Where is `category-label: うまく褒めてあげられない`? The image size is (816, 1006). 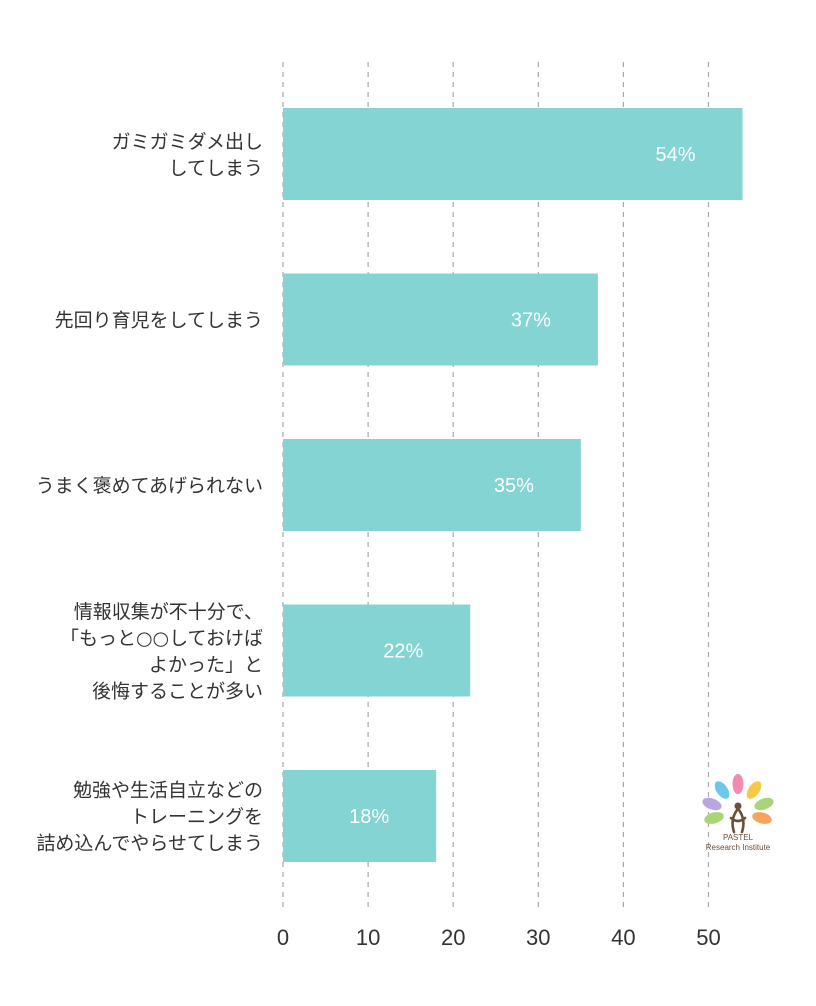 category-label: うまく褒めてあげられない is located at coordinates (149, 486).